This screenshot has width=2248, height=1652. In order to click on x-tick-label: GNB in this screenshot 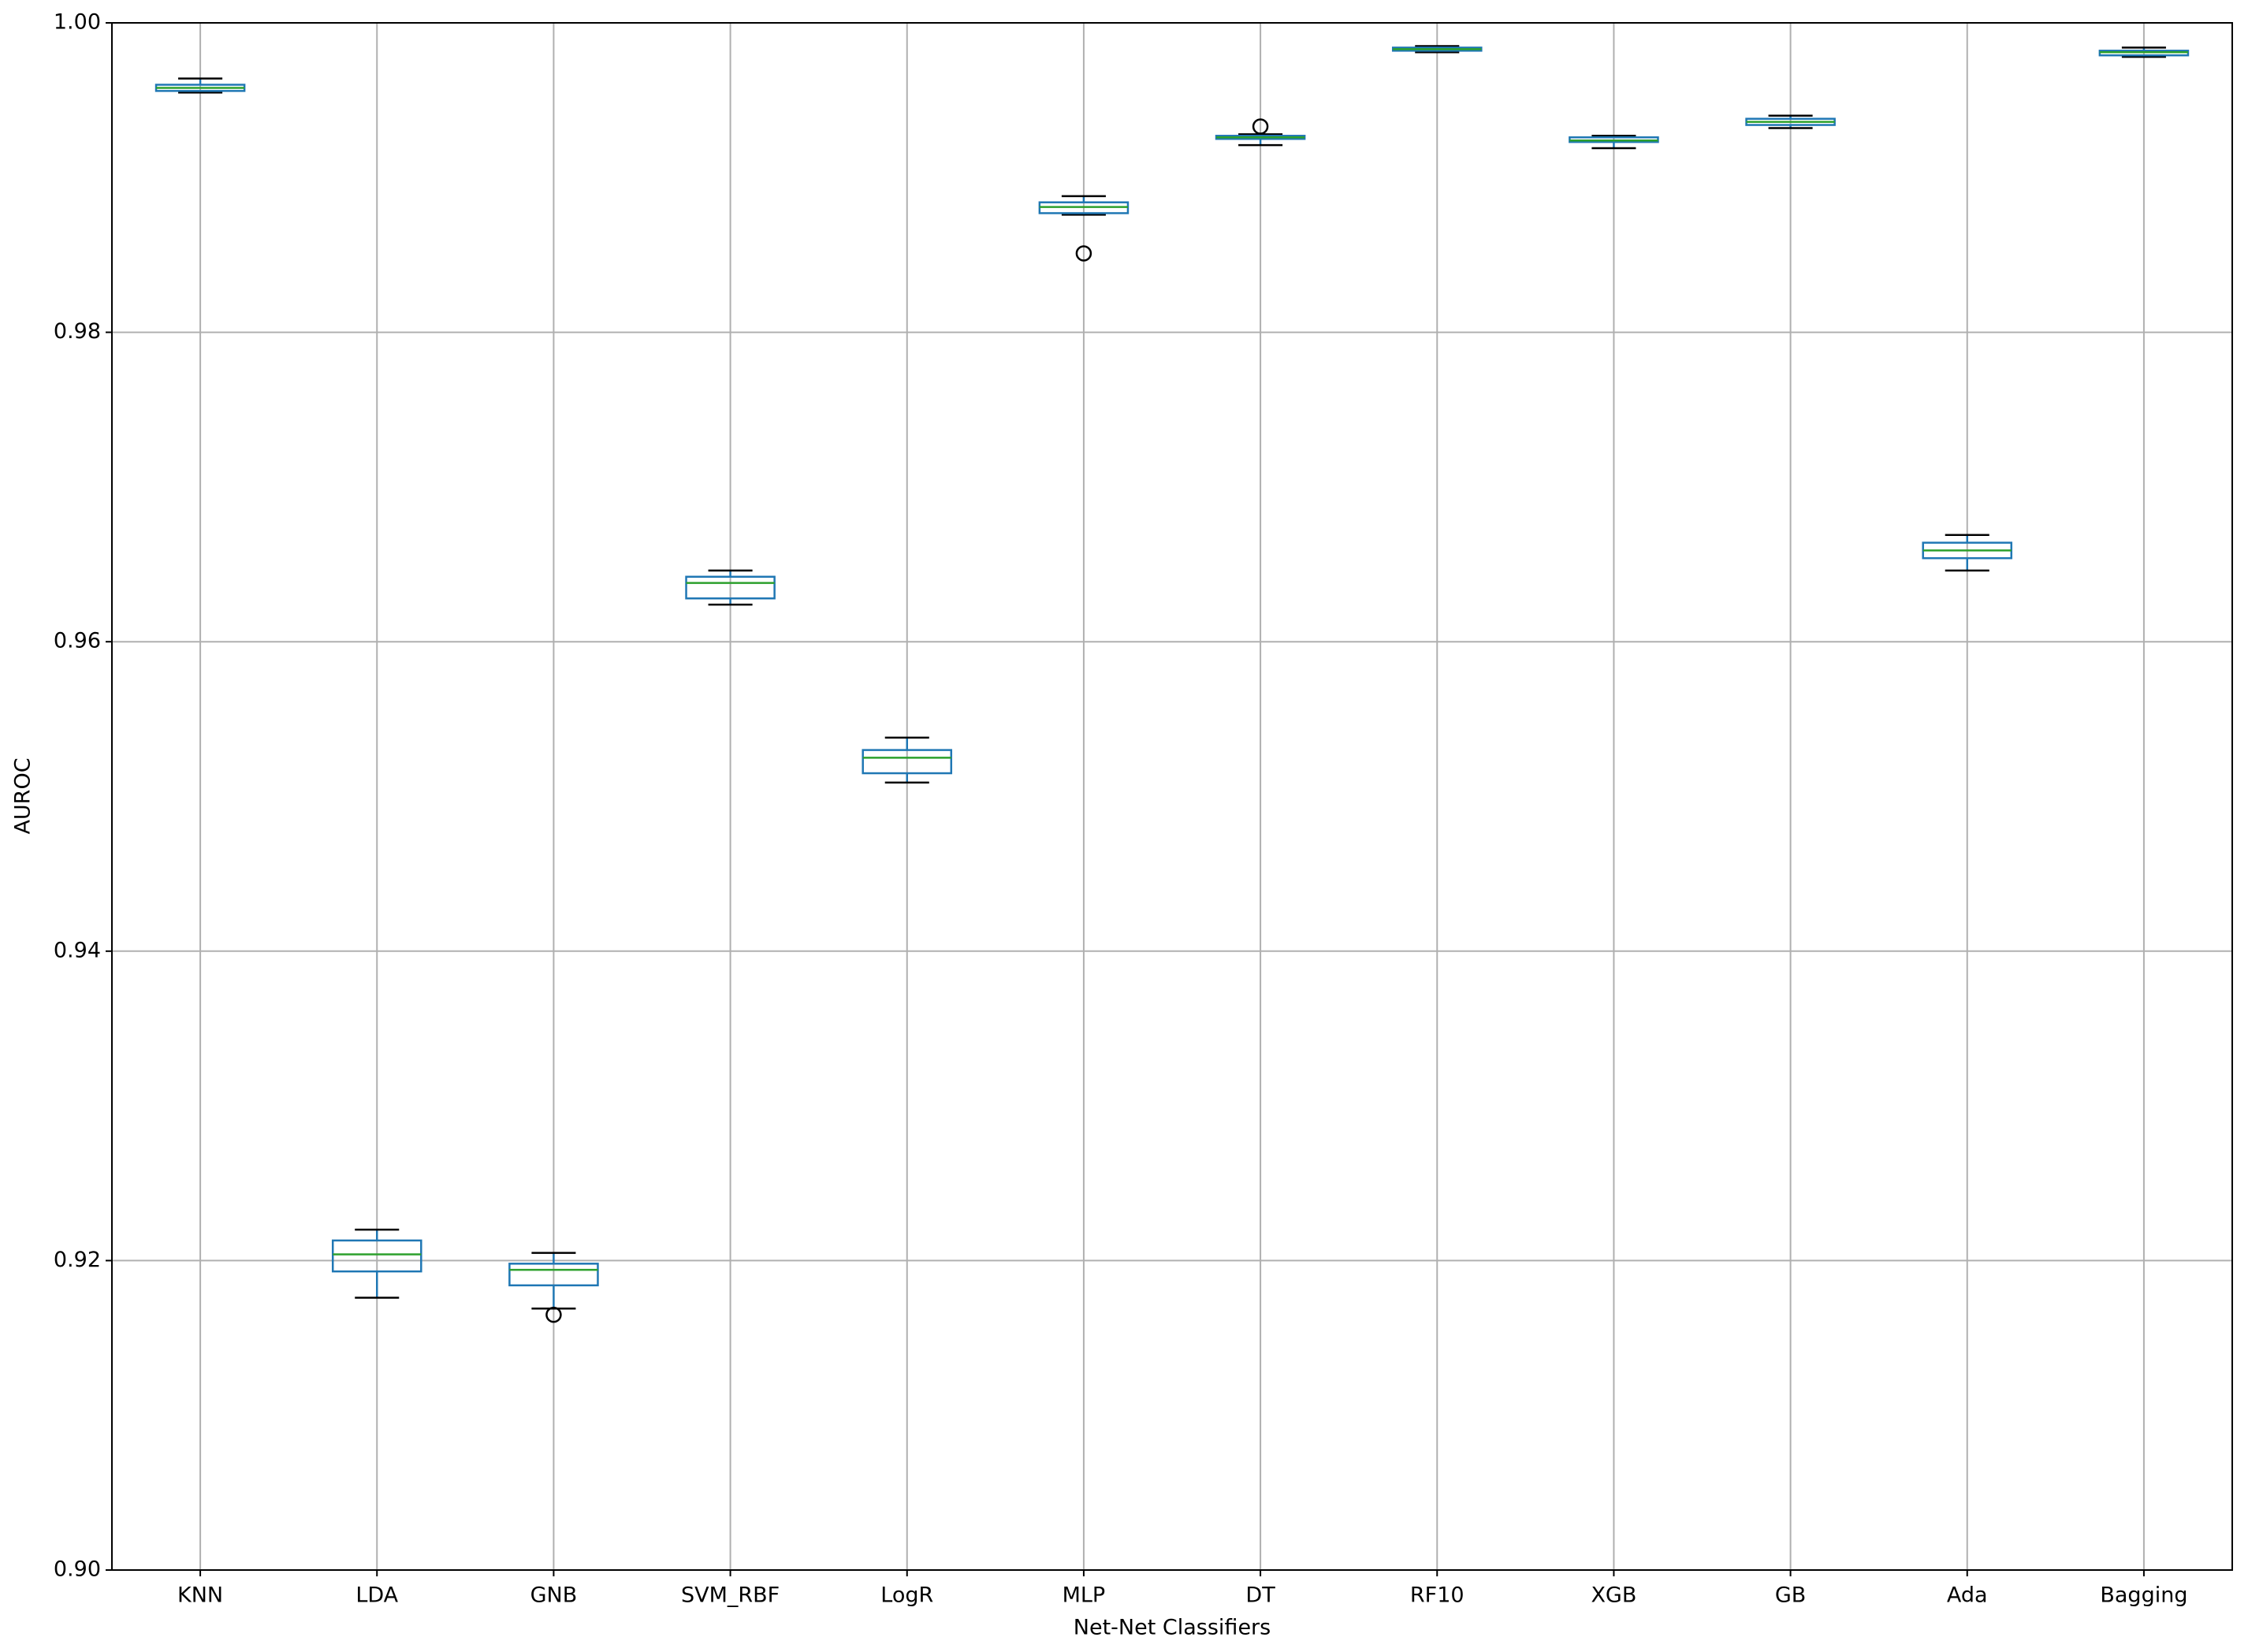, I will do `click(554, 1595)`.